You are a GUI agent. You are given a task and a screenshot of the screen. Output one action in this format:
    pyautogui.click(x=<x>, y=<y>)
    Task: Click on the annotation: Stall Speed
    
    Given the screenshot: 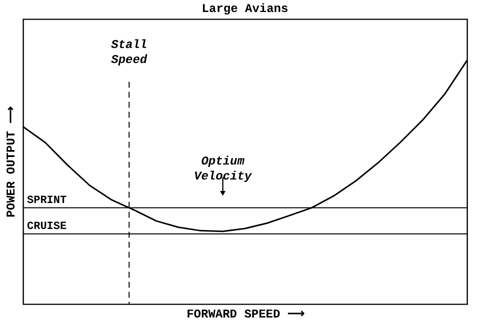 What is the action you would take?
    pyautogui.click(x=129, y=52)
    